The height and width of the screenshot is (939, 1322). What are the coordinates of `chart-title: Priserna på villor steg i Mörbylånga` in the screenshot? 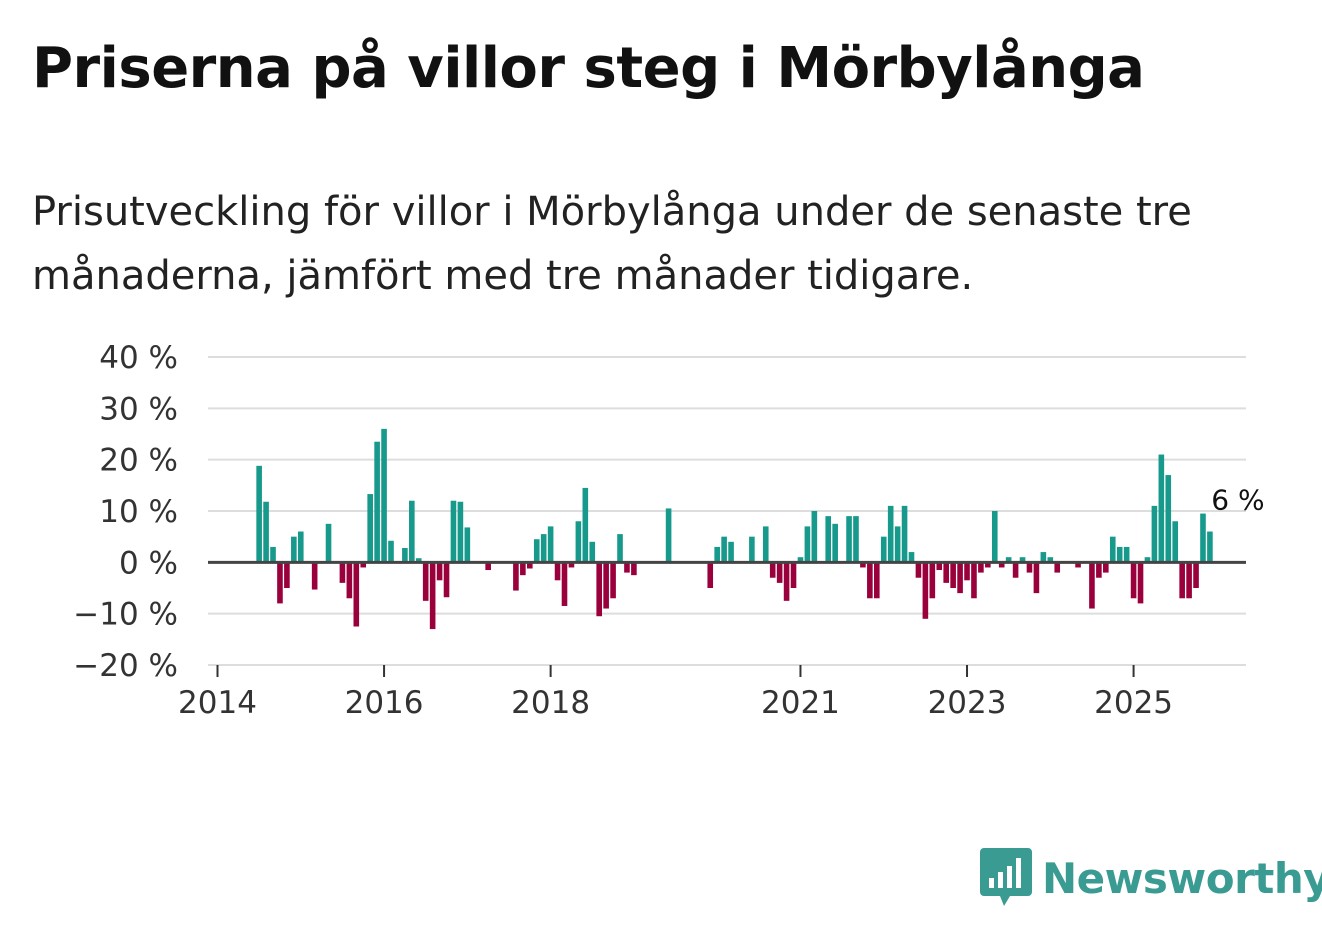 It's located at (588, 68).